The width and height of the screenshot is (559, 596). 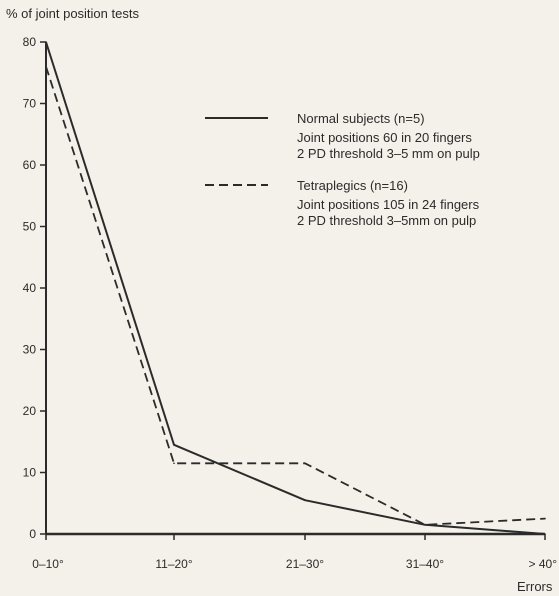 I want to click on y-tick-label: 60, so click(x=30, y=165).